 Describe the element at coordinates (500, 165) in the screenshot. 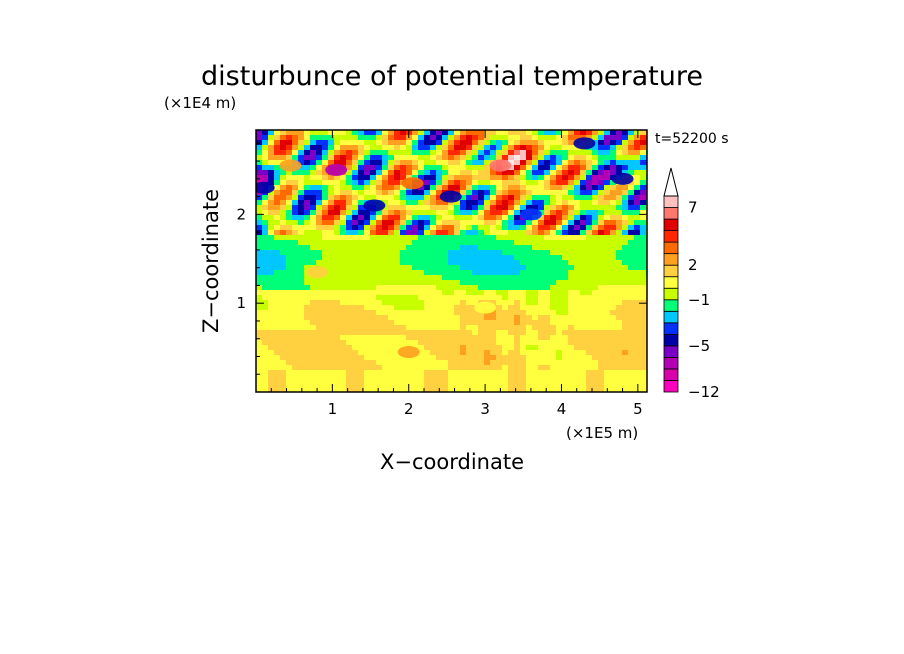

I see `field-feature` at that location.